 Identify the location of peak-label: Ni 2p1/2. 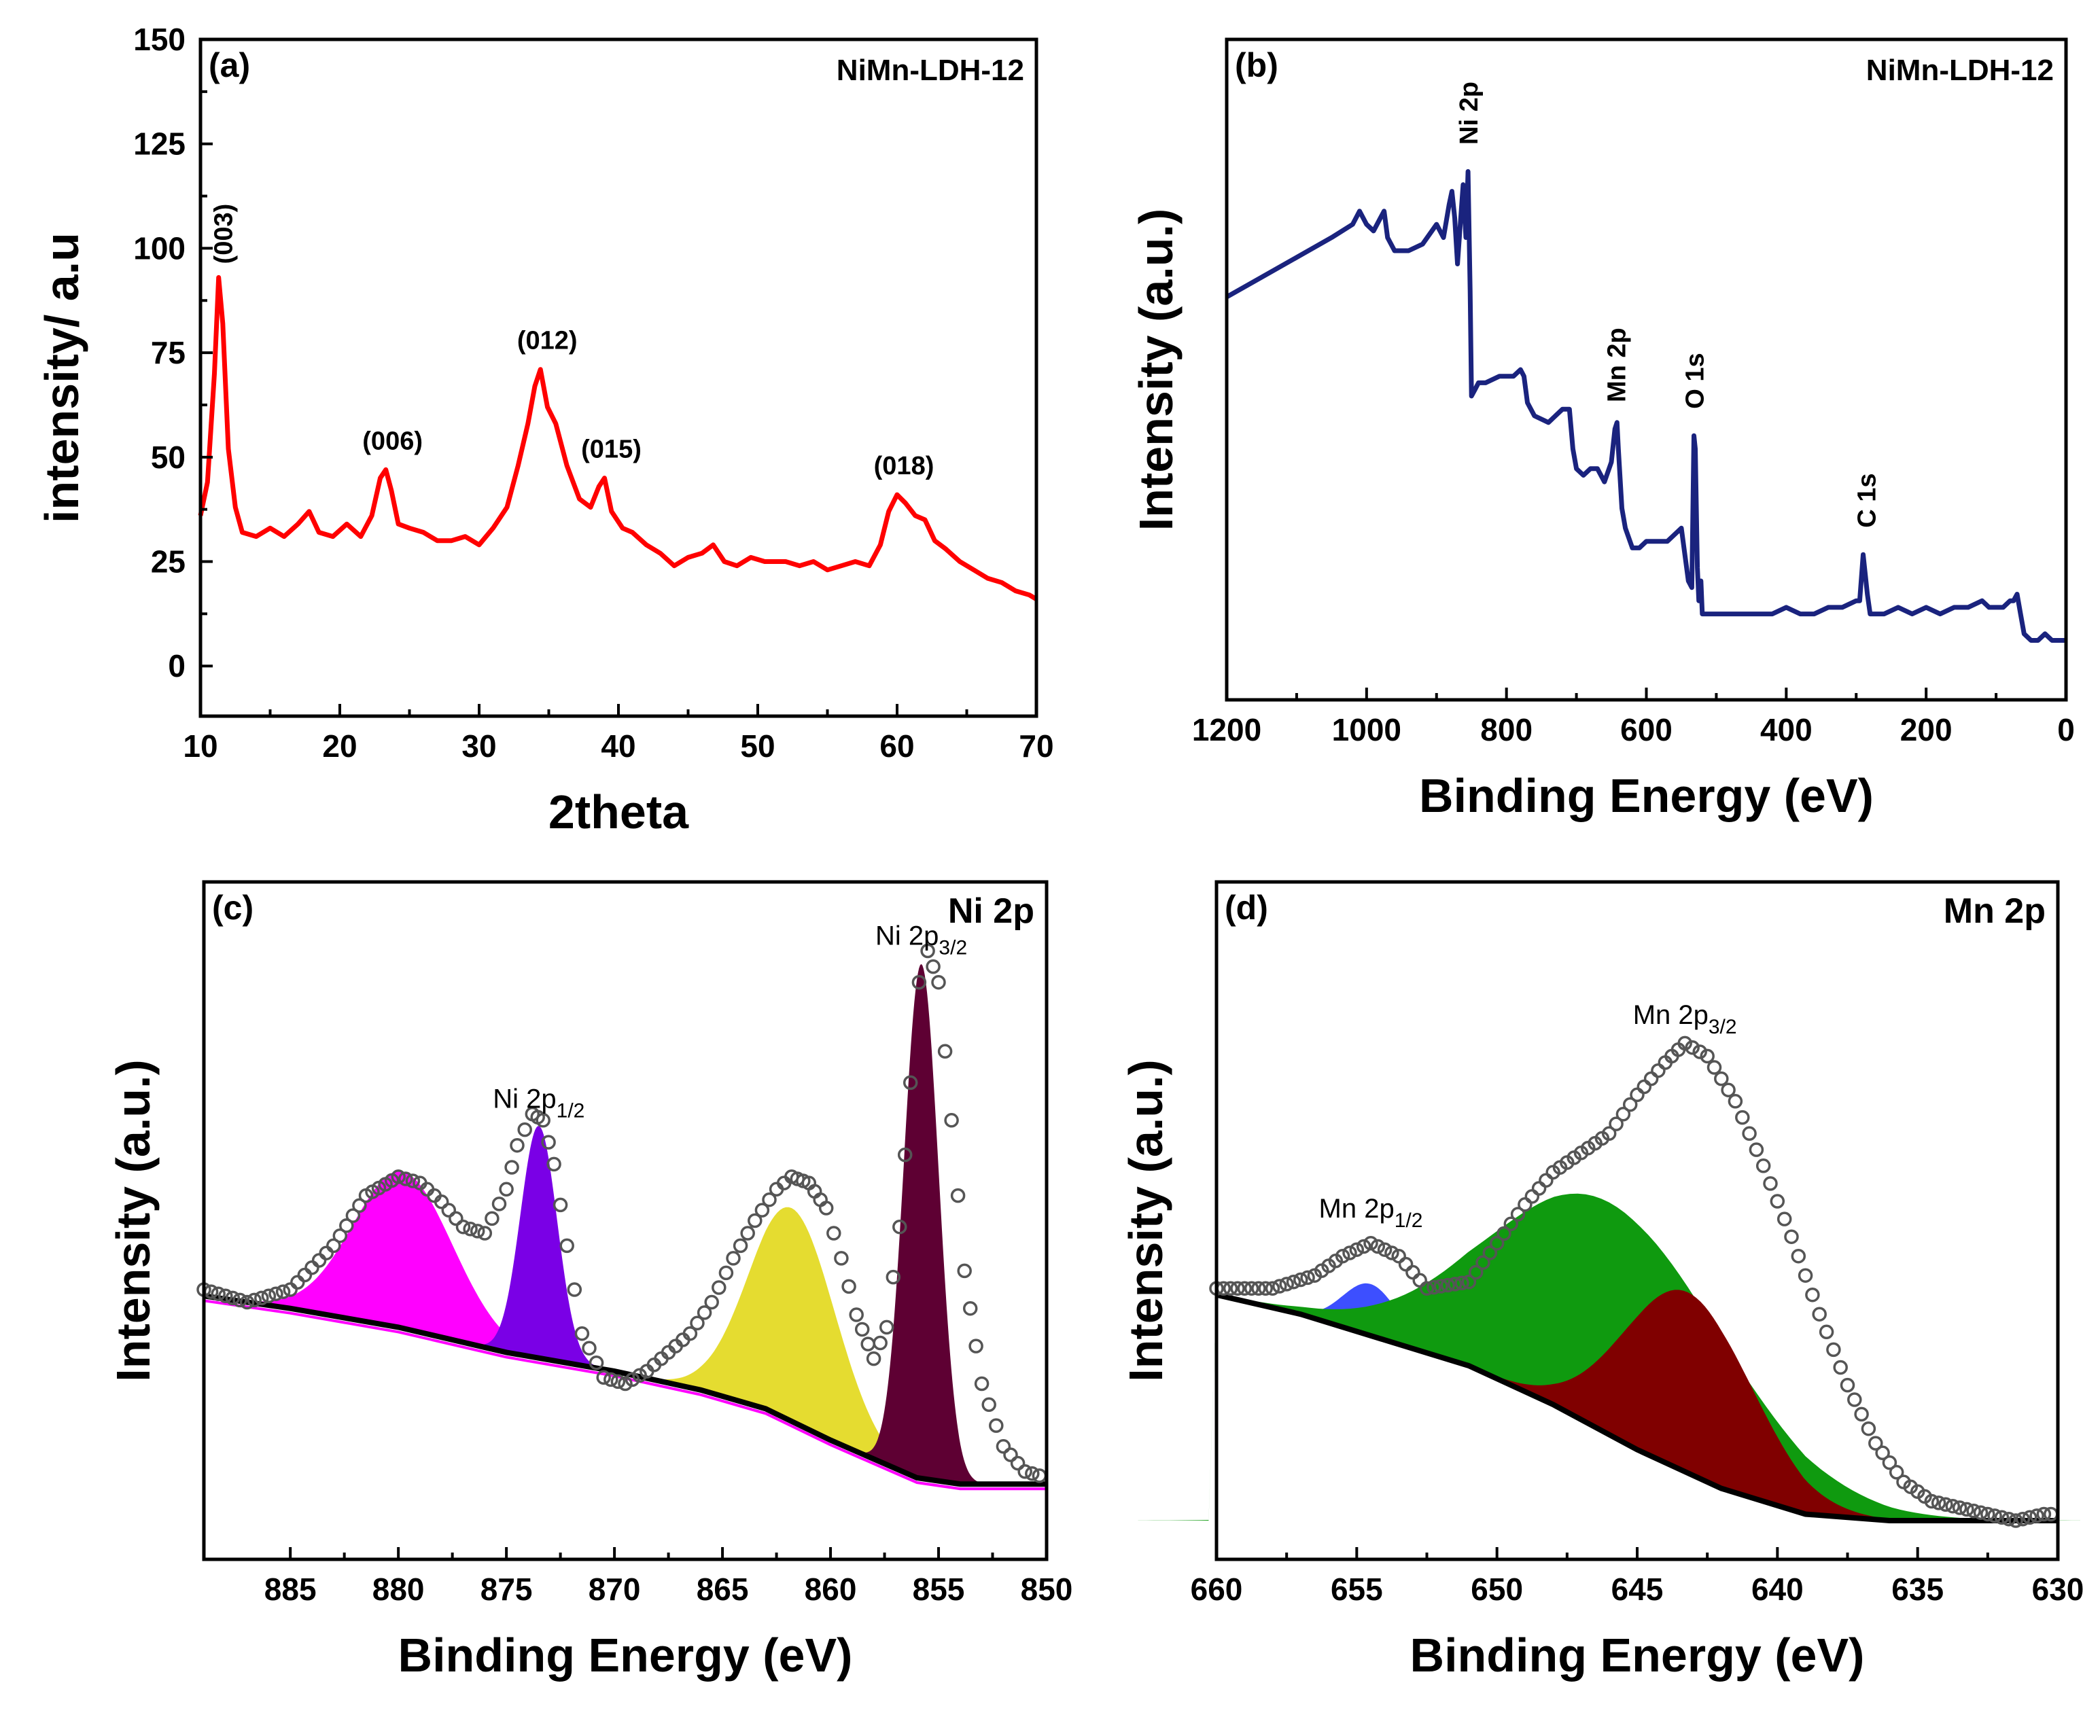
(538, 1103).